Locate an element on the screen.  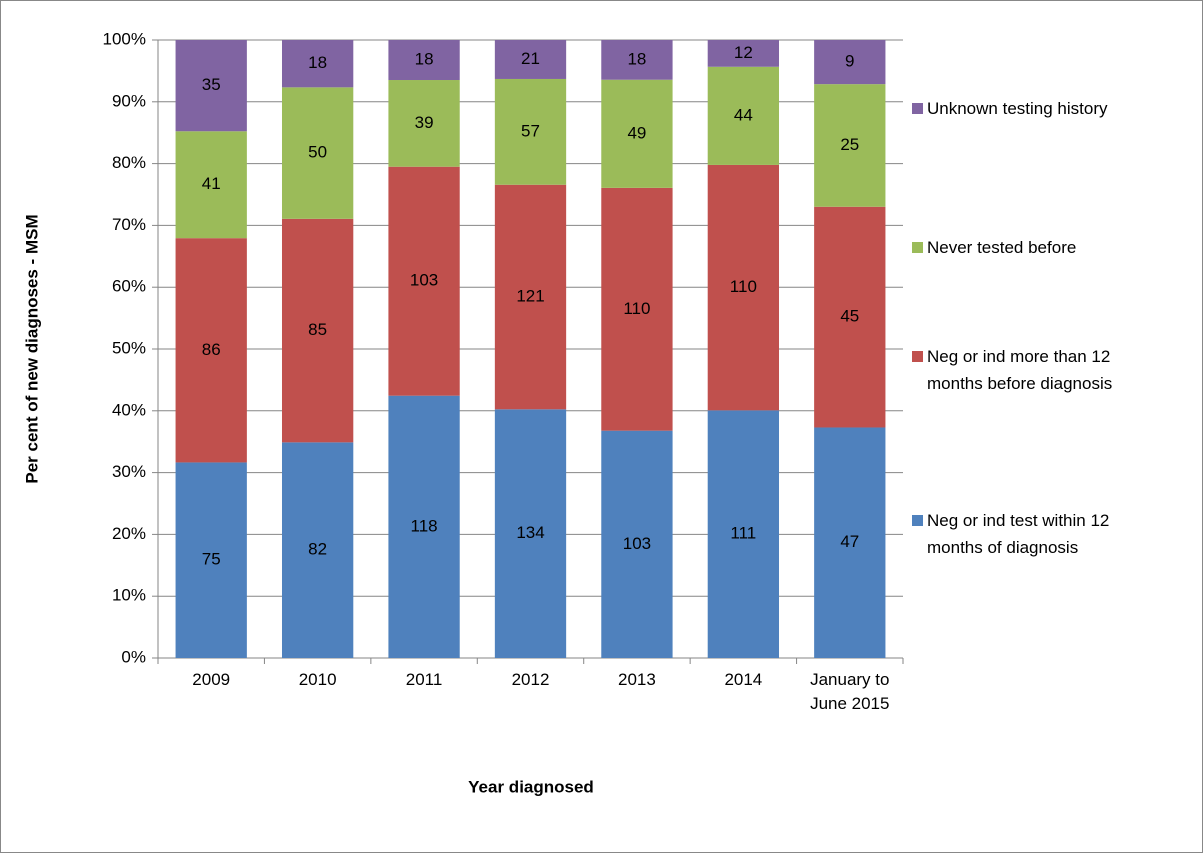
data-label: 47 is located at coordinates (849, 541).